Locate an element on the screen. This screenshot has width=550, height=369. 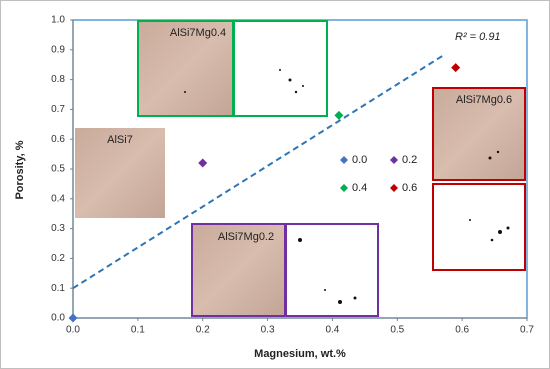
x-tick-label: 0.1 is located at coordinates (138, 330).